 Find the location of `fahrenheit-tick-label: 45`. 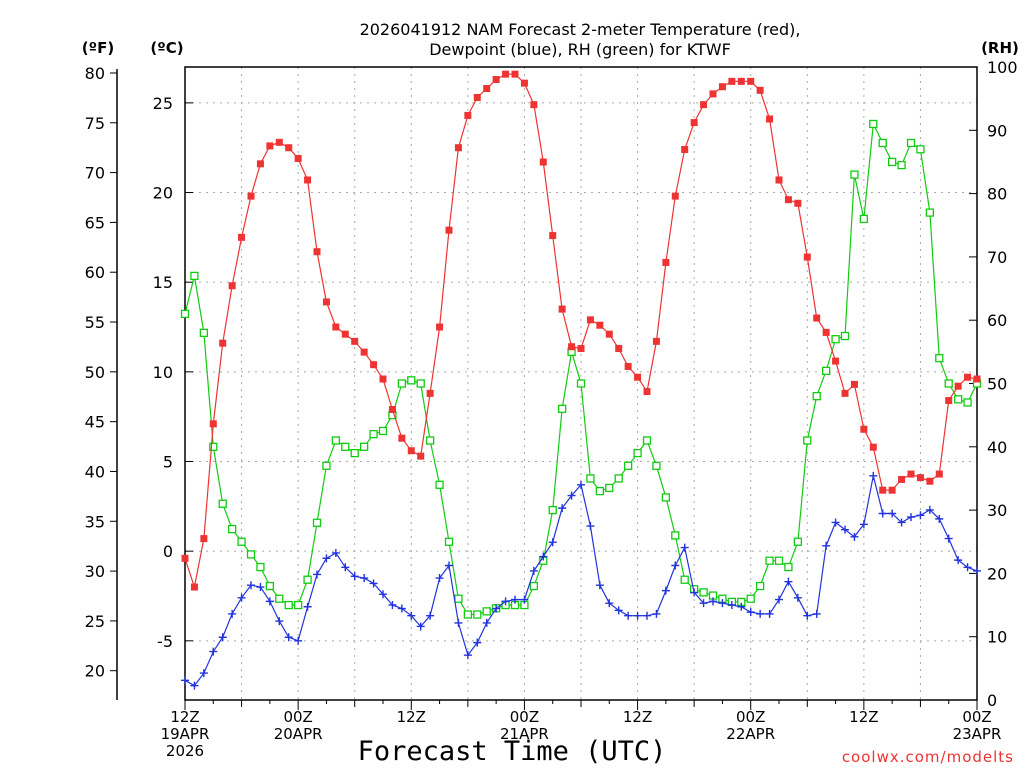

fahrenheit-tick-label: 45 is located at coordinates (95, 422).